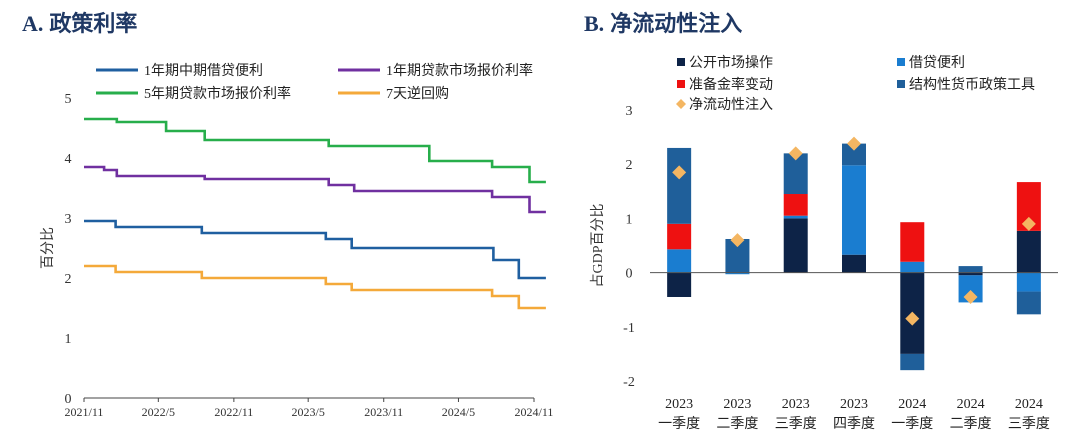 Image resolution: width=1080 pixels, height=440 pixels. What do you see at coordinates (217, 93) in the screenshot?
I see `legend-label: 5年期贷款市场报价利率` at bounding box center [217, 93].